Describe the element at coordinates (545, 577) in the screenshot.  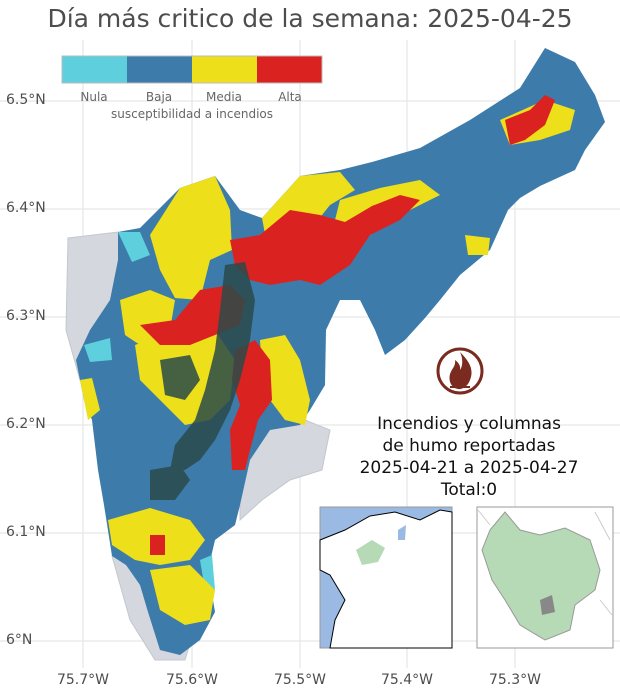
I see `inset-department` at that location.